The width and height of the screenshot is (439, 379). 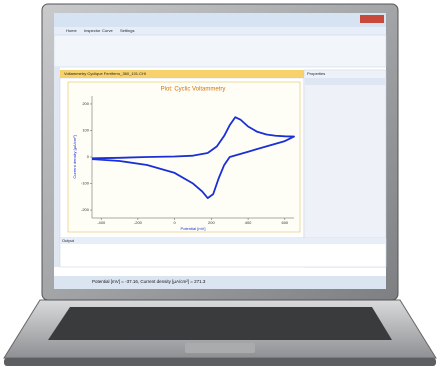 I want to click on cv-curve, so click(x=193, y=158).